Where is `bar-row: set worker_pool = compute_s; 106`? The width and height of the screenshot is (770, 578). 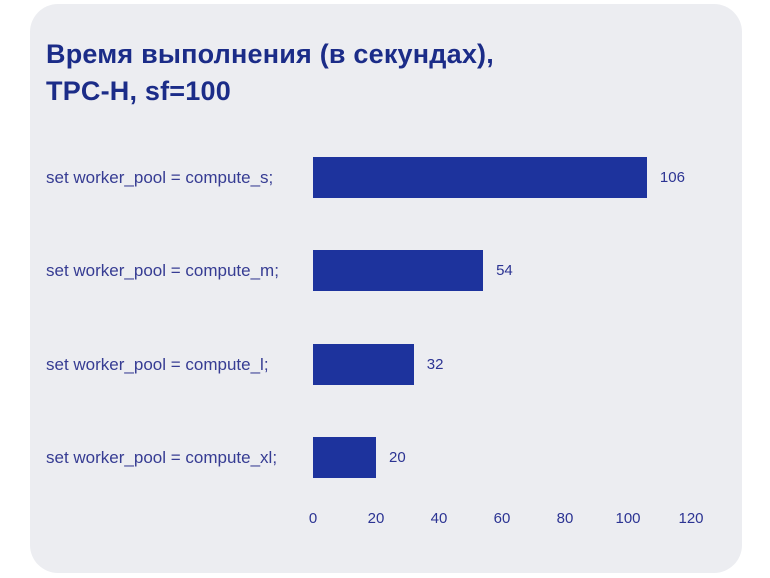 bar-row: set worker_pool = compute_s; 106 is located at coordinates (385, 177).